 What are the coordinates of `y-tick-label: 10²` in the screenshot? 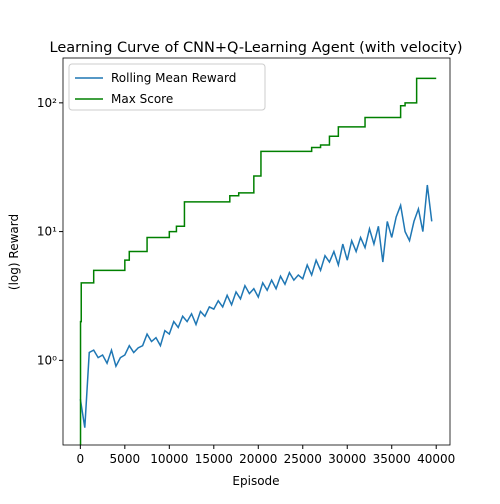 It's located at (47, 103).